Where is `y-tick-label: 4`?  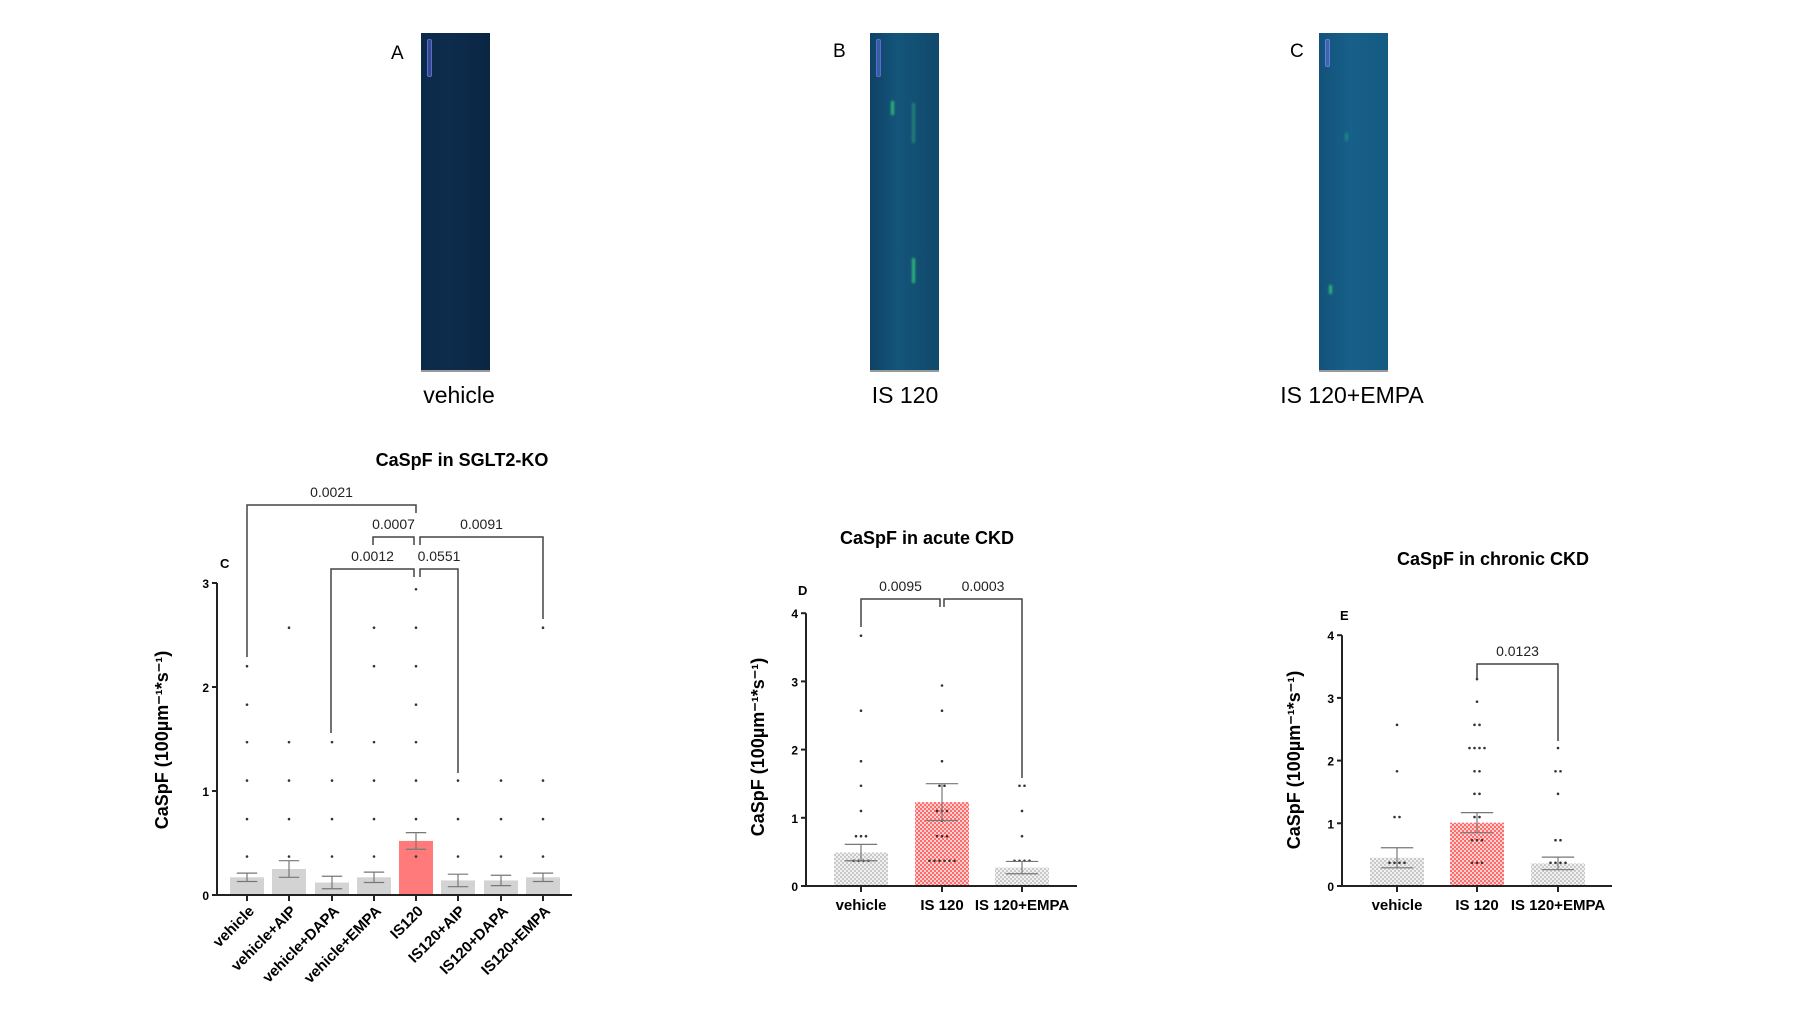 y-tick-label: 4 is located at coordinates (1330, 636).